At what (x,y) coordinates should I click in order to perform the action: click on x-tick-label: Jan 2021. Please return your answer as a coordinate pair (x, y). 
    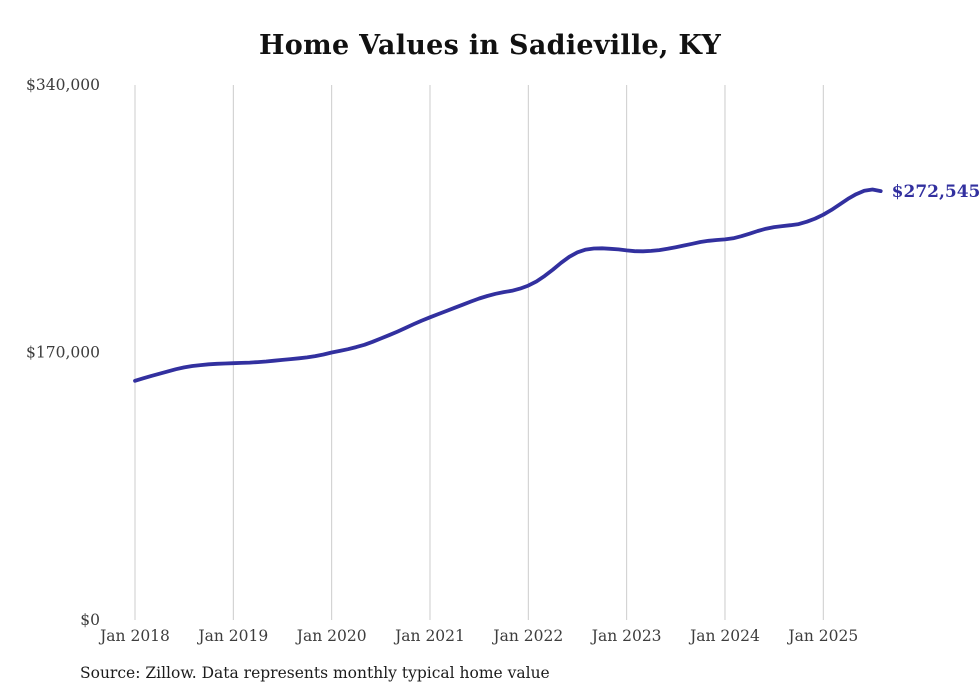
    Looking at the image, I should click on (429, 636).